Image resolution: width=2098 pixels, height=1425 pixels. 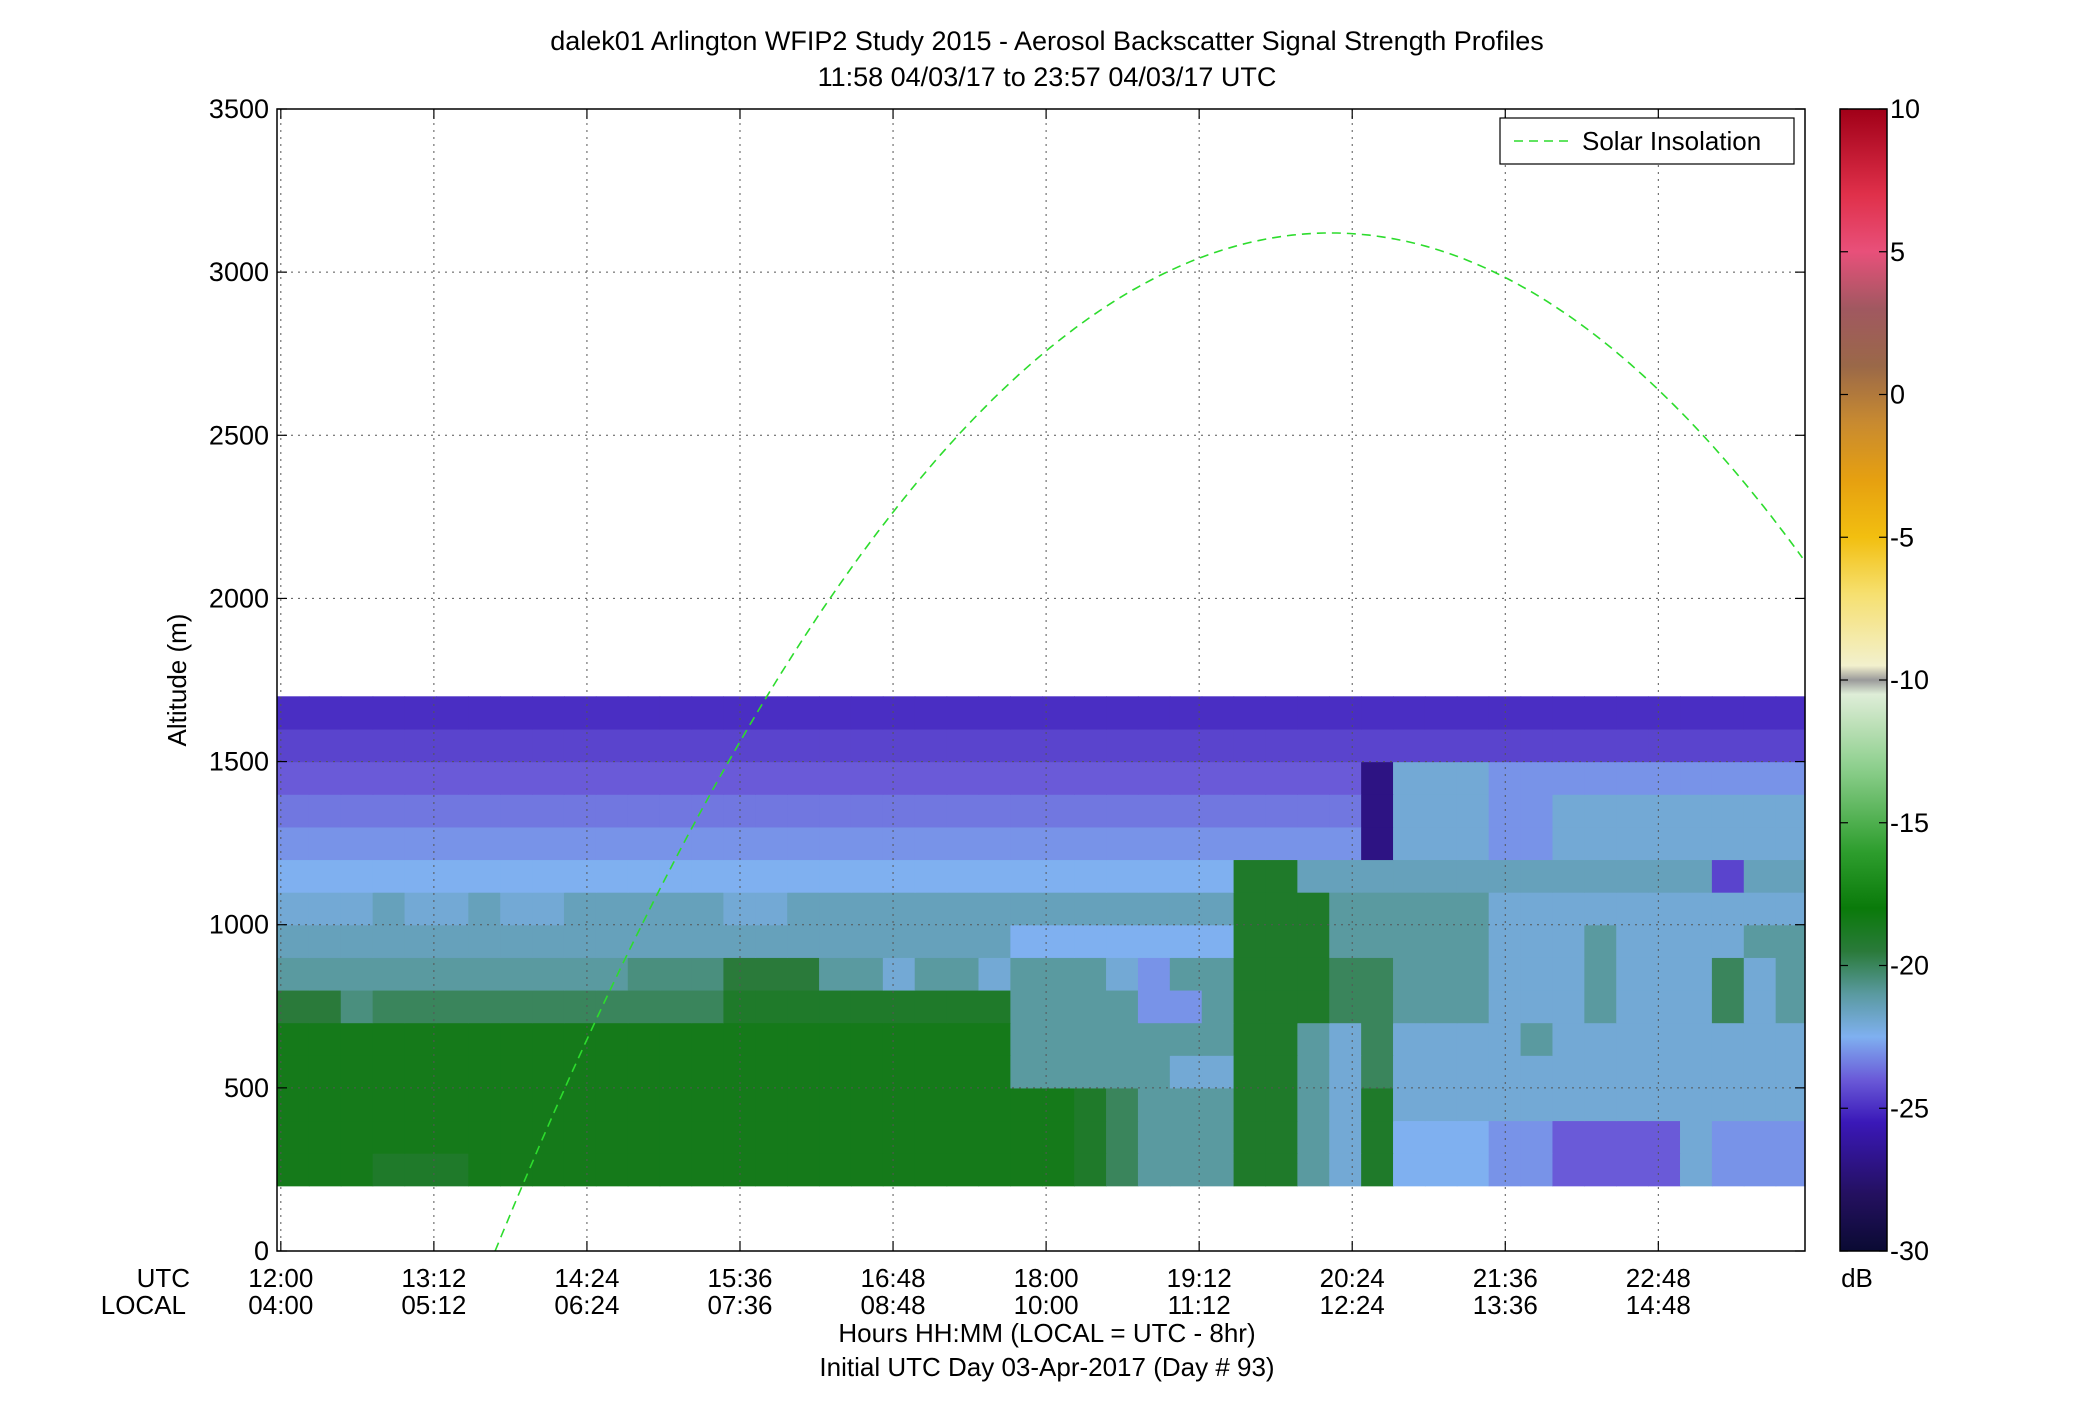 What do you see at coordinates (1884, 693) in the screenshot?
I see `colorbar: 10 5 0 -5 -10 -15 -20 -25 -30 dB` at bounding box center [1884, 693].